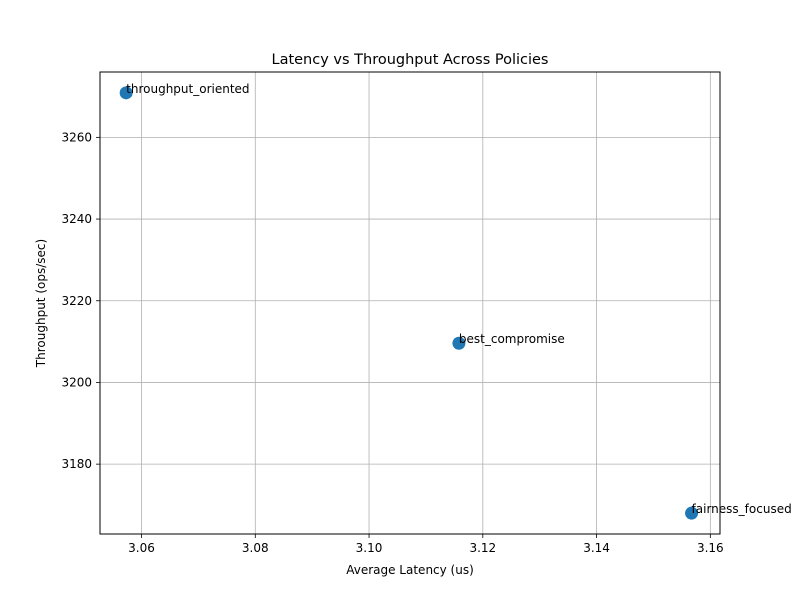  I want to click on y-axis-label: Throughput (ops/sec), so click(41, 303).